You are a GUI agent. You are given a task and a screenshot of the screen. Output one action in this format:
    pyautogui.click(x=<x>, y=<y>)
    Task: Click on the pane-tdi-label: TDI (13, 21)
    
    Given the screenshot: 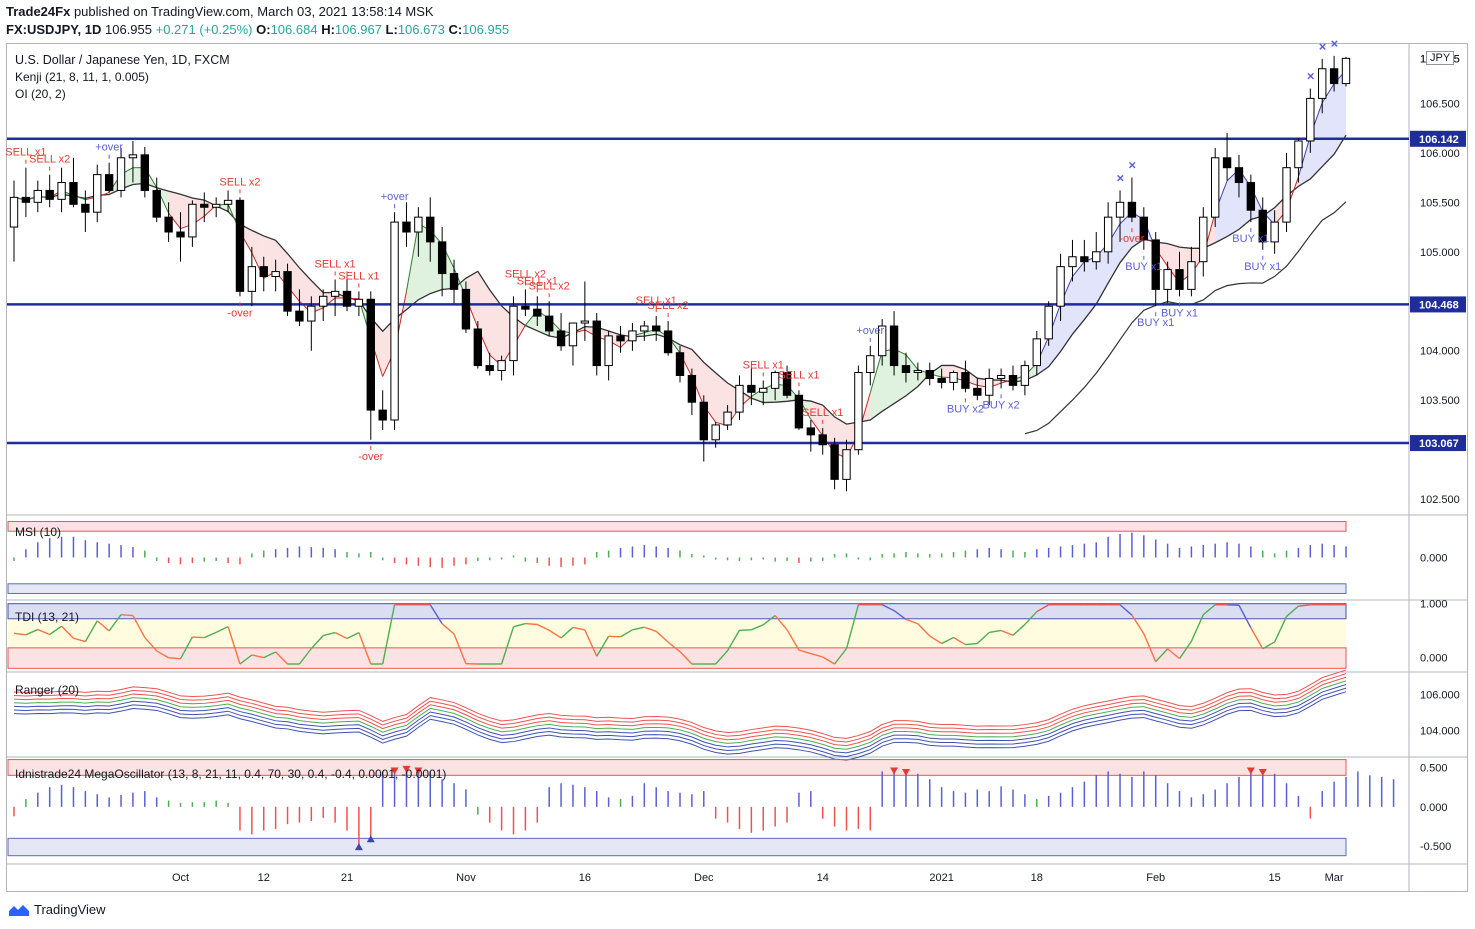 What is the action you would take?
    pyautogui.click(x=47, y=617)
    